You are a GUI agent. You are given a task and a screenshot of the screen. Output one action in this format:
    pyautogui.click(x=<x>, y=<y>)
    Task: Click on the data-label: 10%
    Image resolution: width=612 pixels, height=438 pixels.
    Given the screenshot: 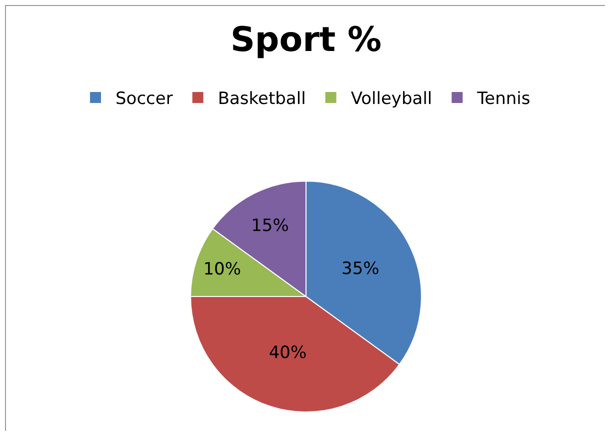 What is the action you would take?
    pyautogui.click(x=222, y=269)
    